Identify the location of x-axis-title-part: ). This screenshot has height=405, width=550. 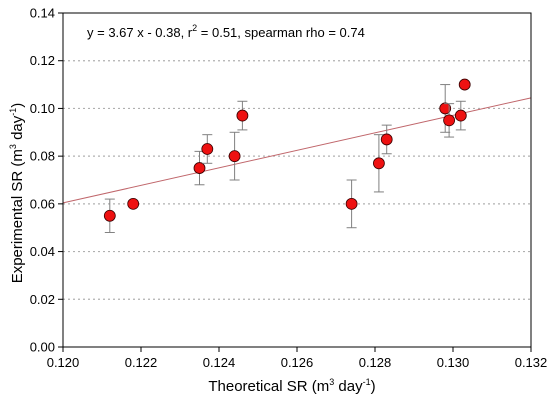
(373, 386).